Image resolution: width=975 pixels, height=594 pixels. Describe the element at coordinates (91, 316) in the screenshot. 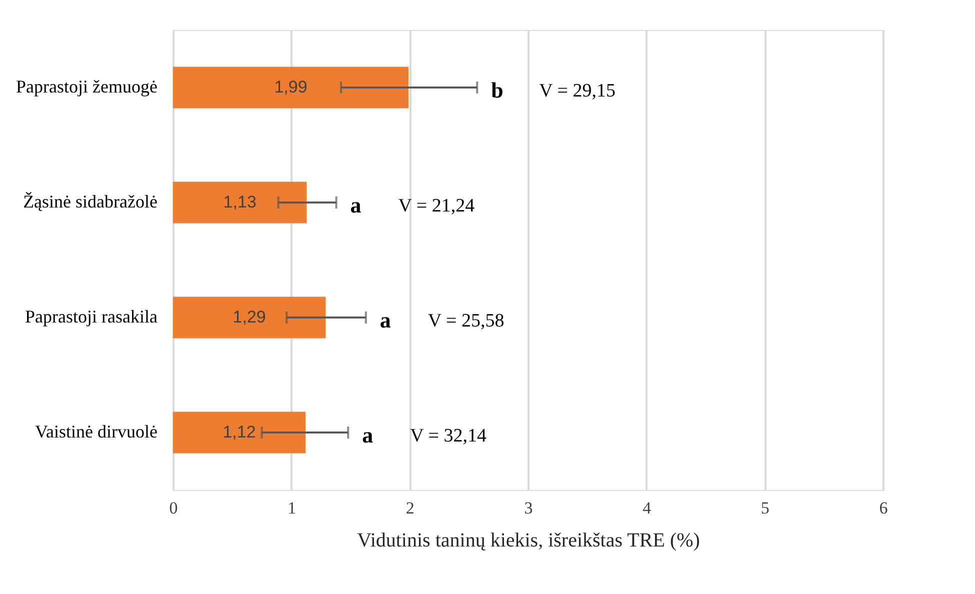

I see `y-tick-label: Paprastoji rasakila` at that location.